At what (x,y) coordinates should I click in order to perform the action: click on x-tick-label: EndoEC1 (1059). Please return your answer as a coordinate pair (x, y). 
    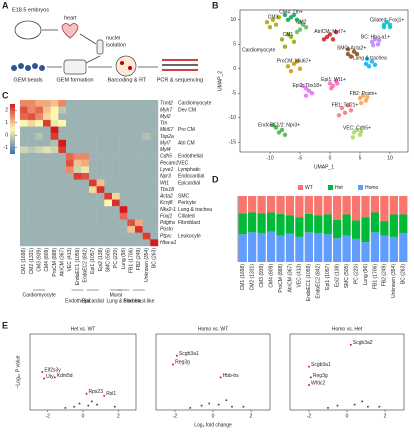
    Looking at the image, I should click on (309, 283).